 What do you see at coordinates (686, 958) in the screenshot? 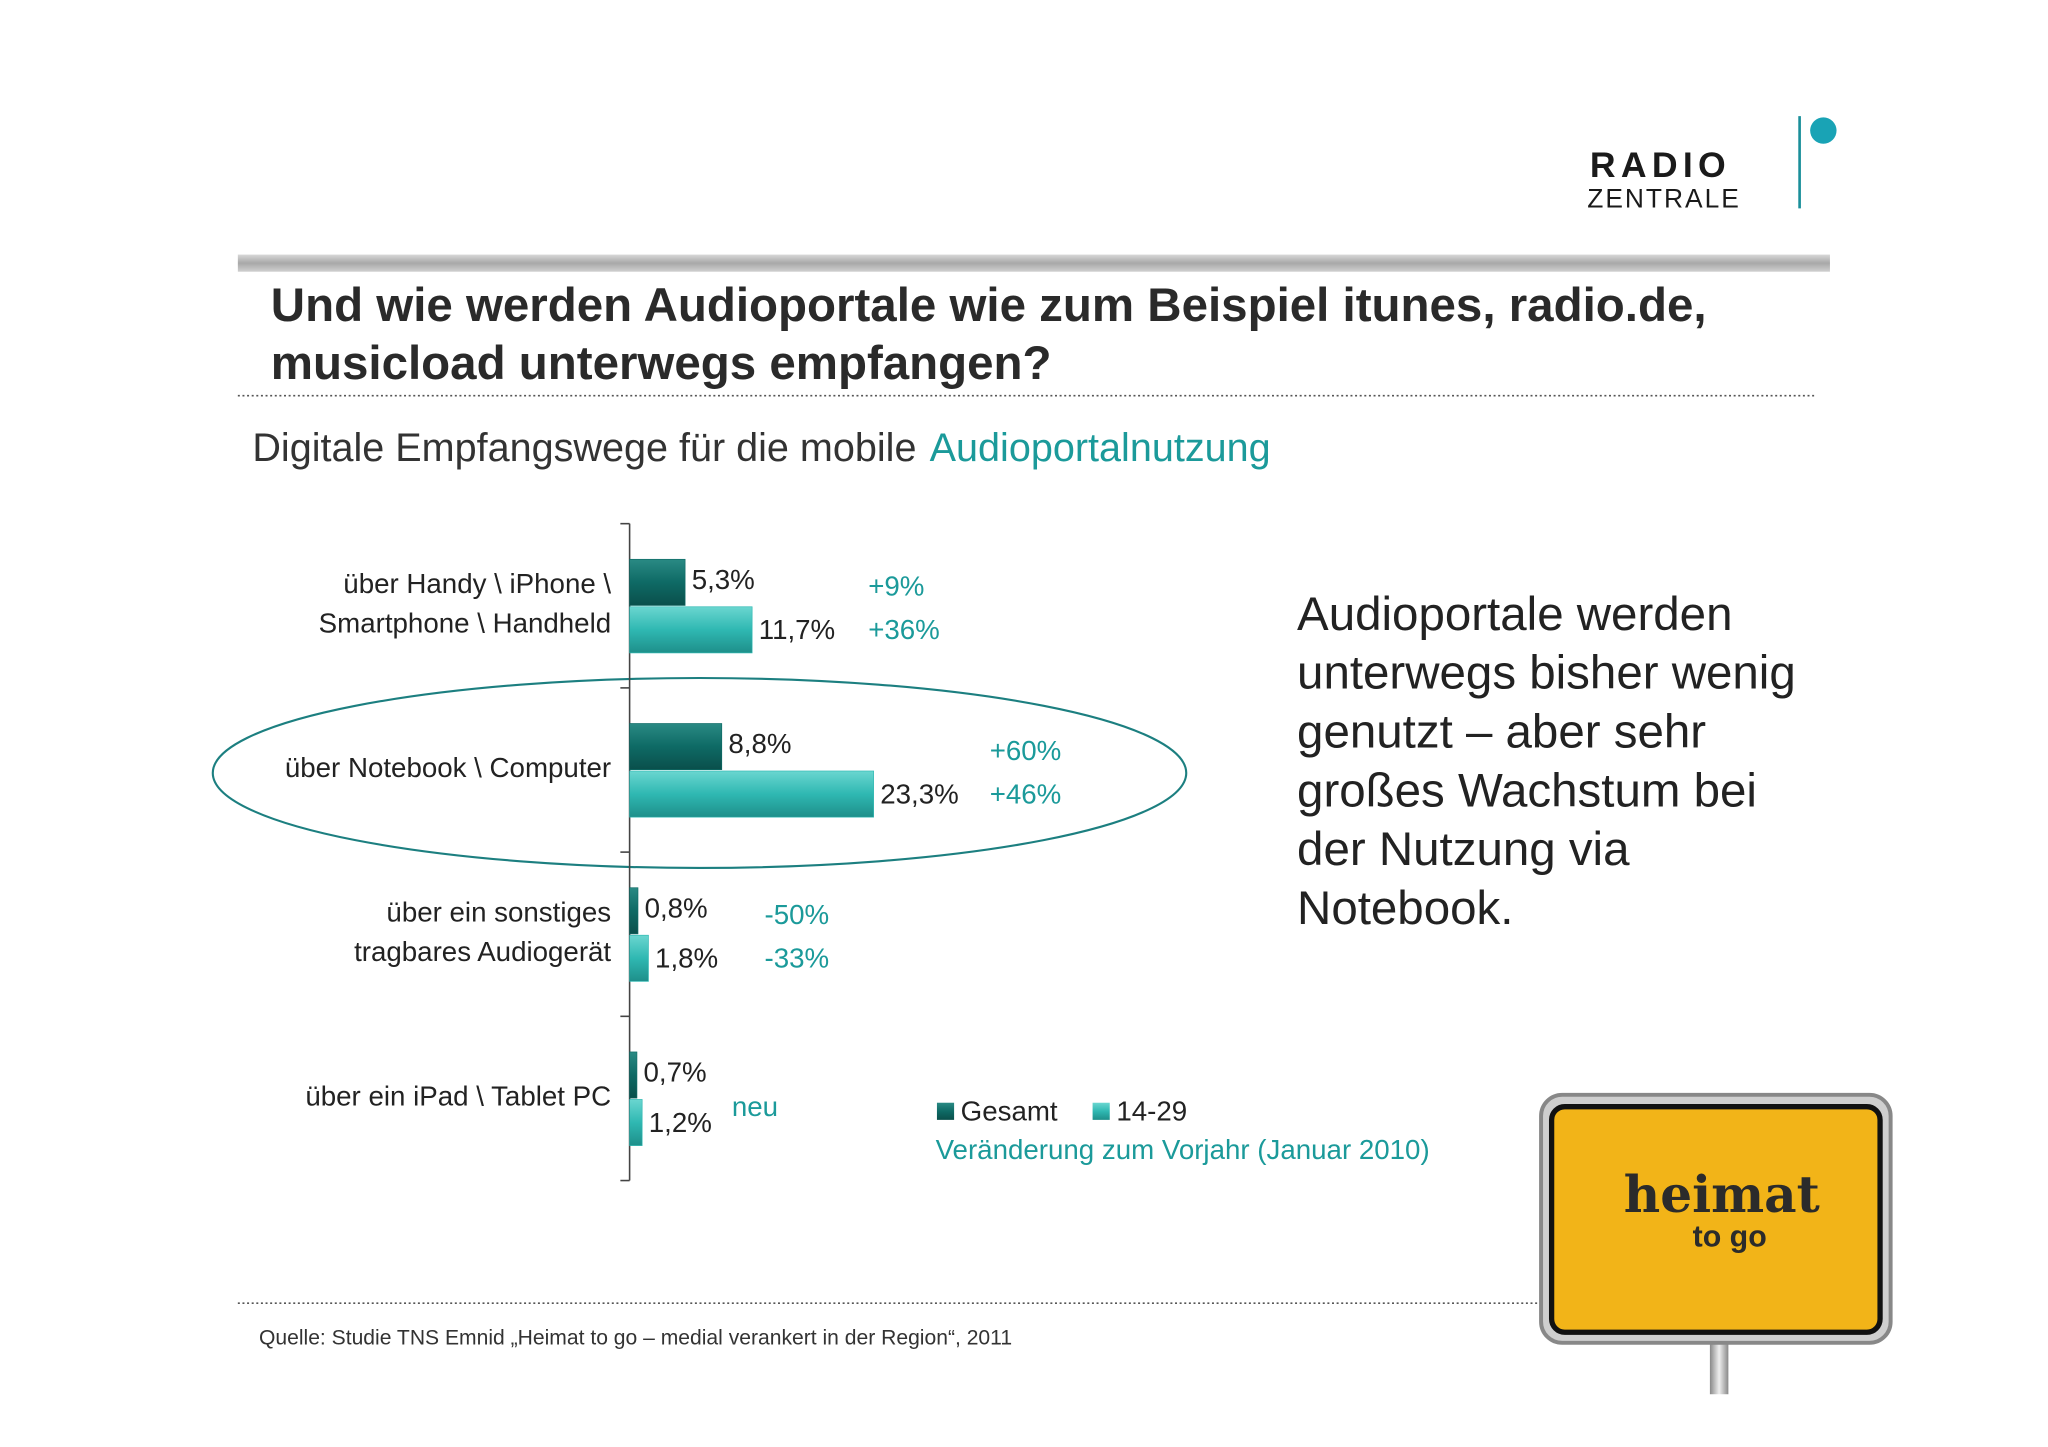
I see `value-label: 1,8%` at bounding box center [686, 958].